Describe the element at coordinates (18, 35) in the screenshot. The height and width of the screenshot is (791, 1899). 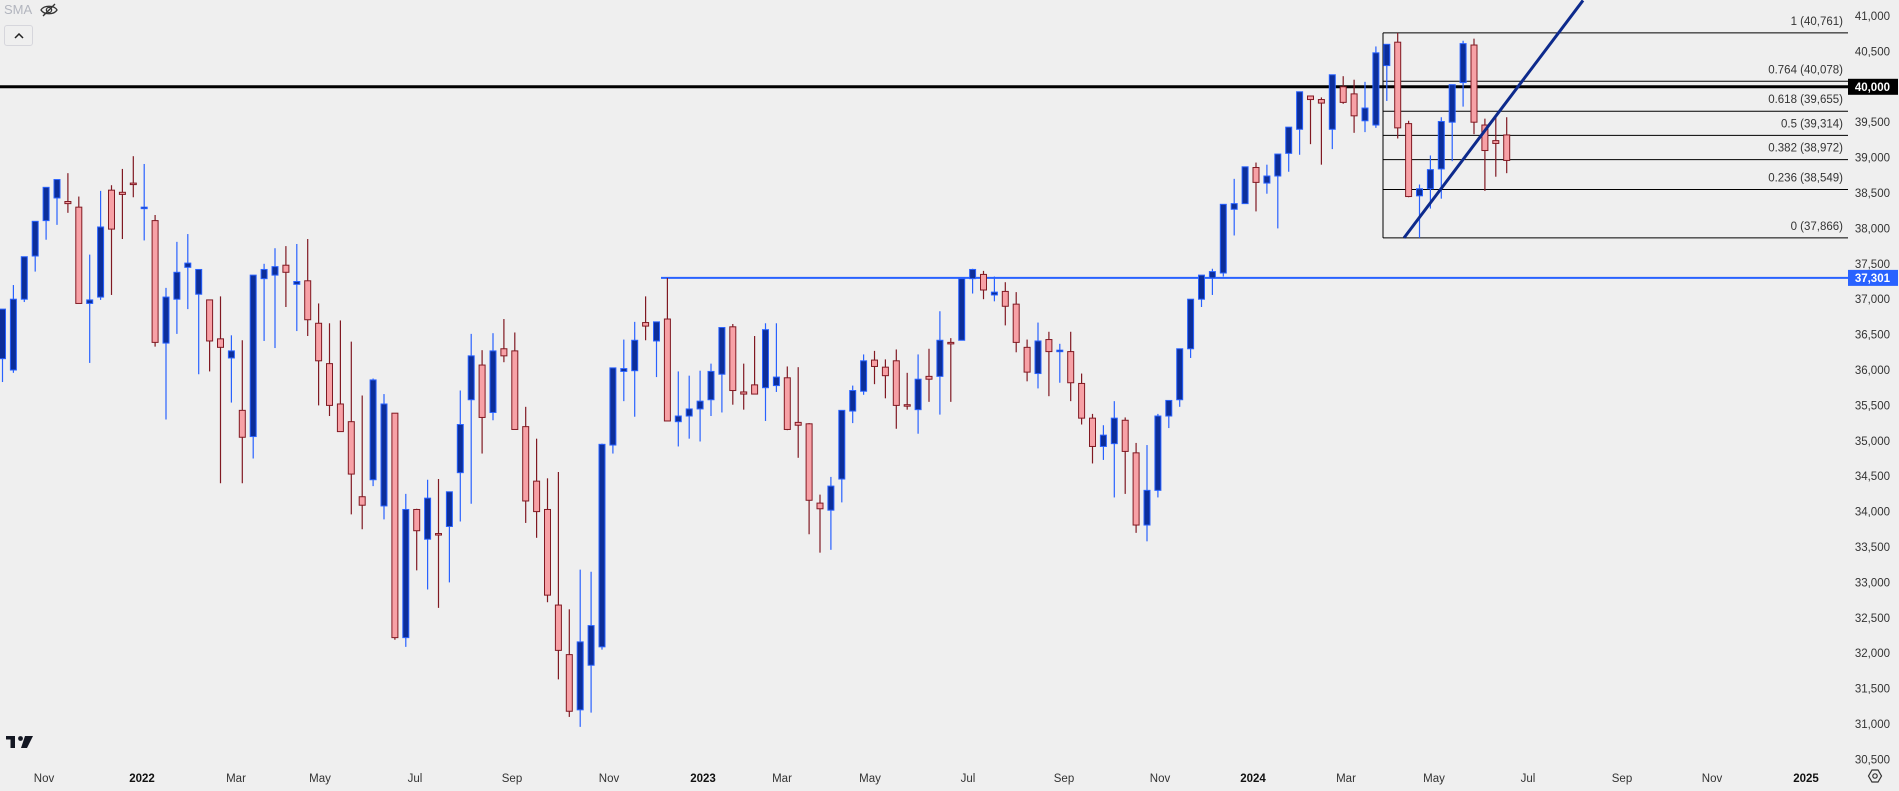
I see `collapse-legend-button` at that location.